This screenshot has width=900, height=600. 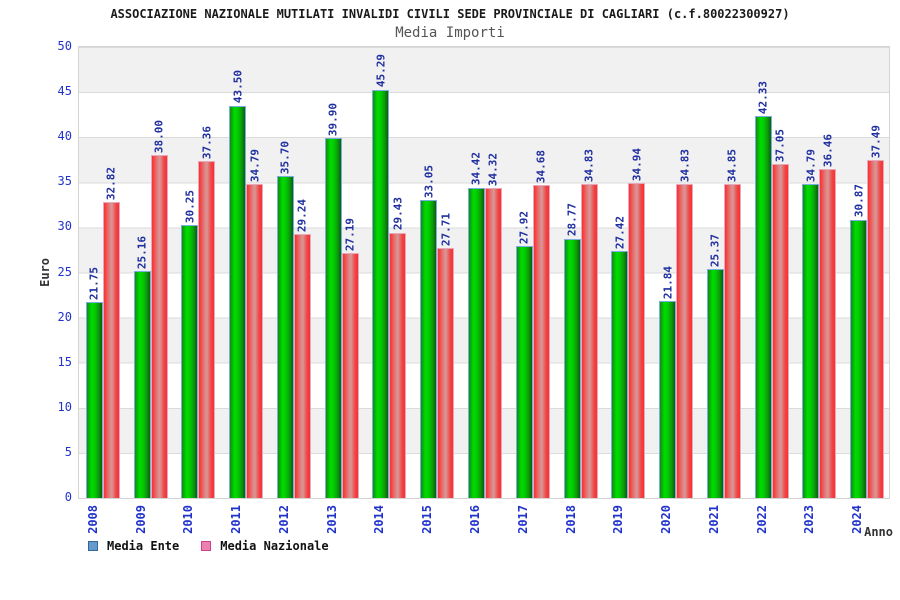 I want to click on bar-group-2011: 43.50 34.79, so click(x=246, y=272).